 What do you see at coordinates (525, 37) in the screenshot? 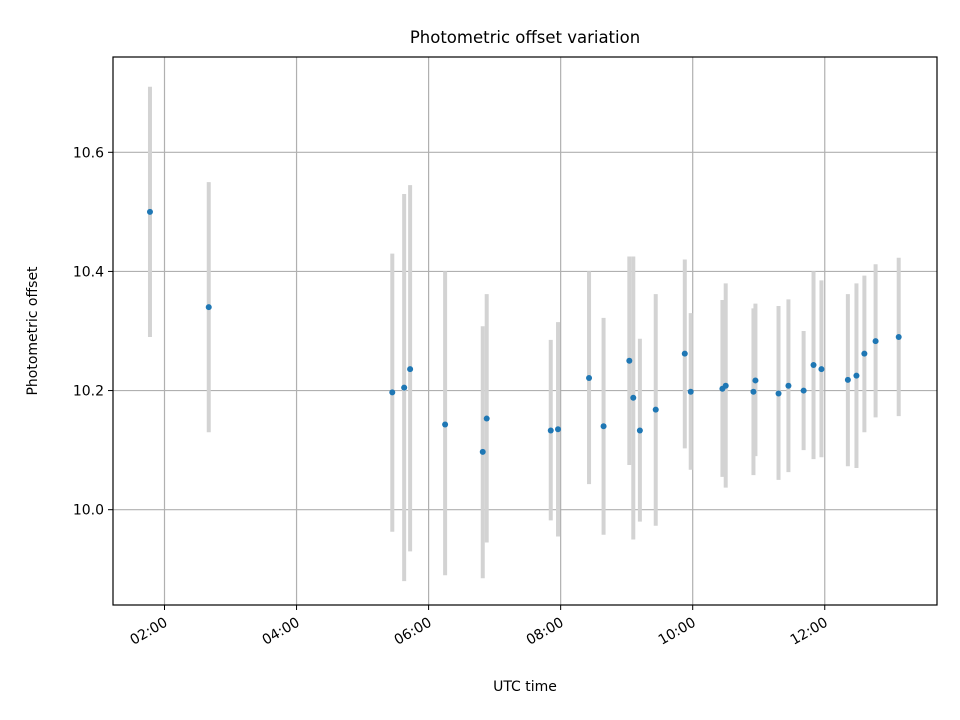
I see `chart-title: Photometric offset variation` at bounding box center [525, 37].